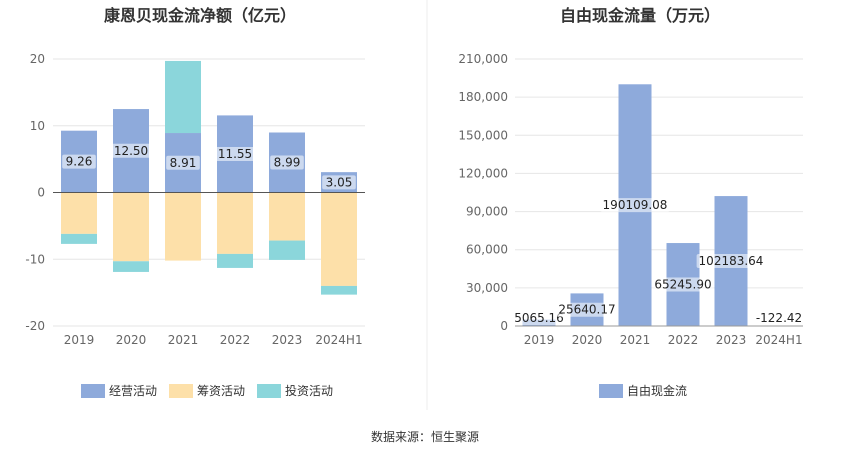 The width and height of the screenshot is (850, 463). Describe the element at coordinates (79, 213) in the screenshot. I see `bar-financing-2019` at that location.